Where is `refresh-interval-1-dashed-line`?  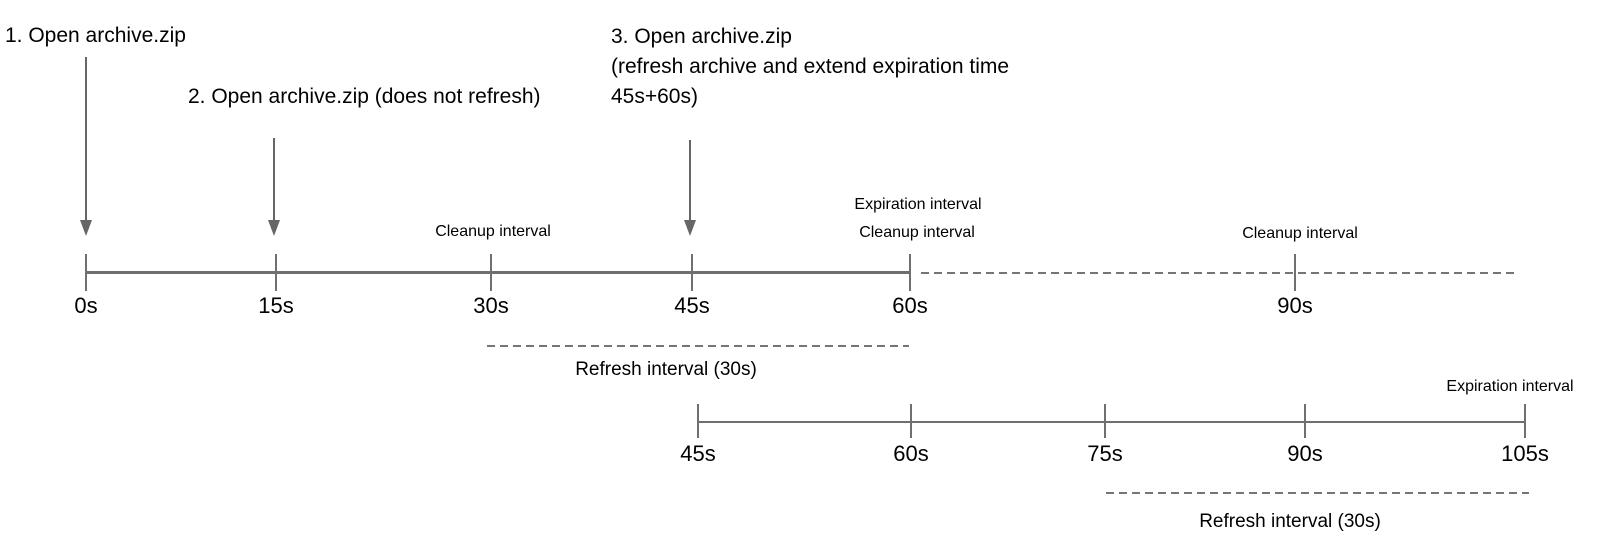 refresh-interval-1-dashed-line is located at coordinates (698, 346).